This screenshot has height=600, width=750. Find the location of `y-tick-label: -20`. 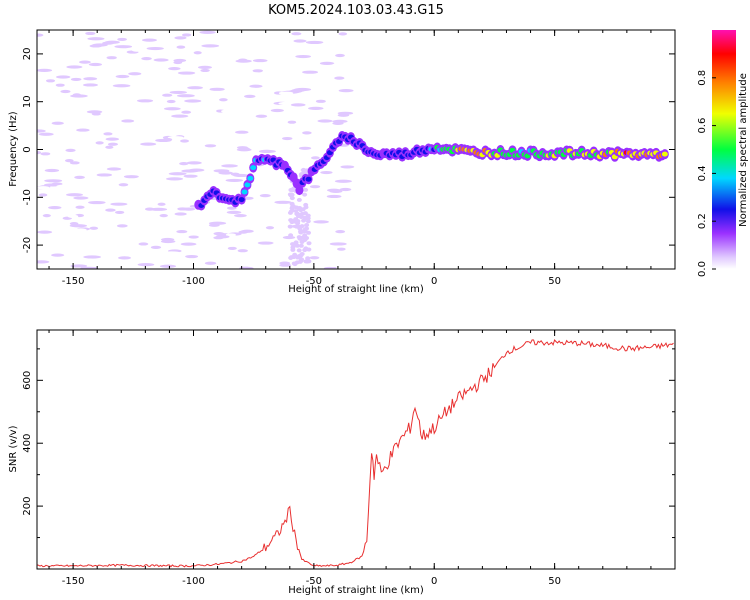

y-tick-label: -20 is located at coordinates (27, 245).